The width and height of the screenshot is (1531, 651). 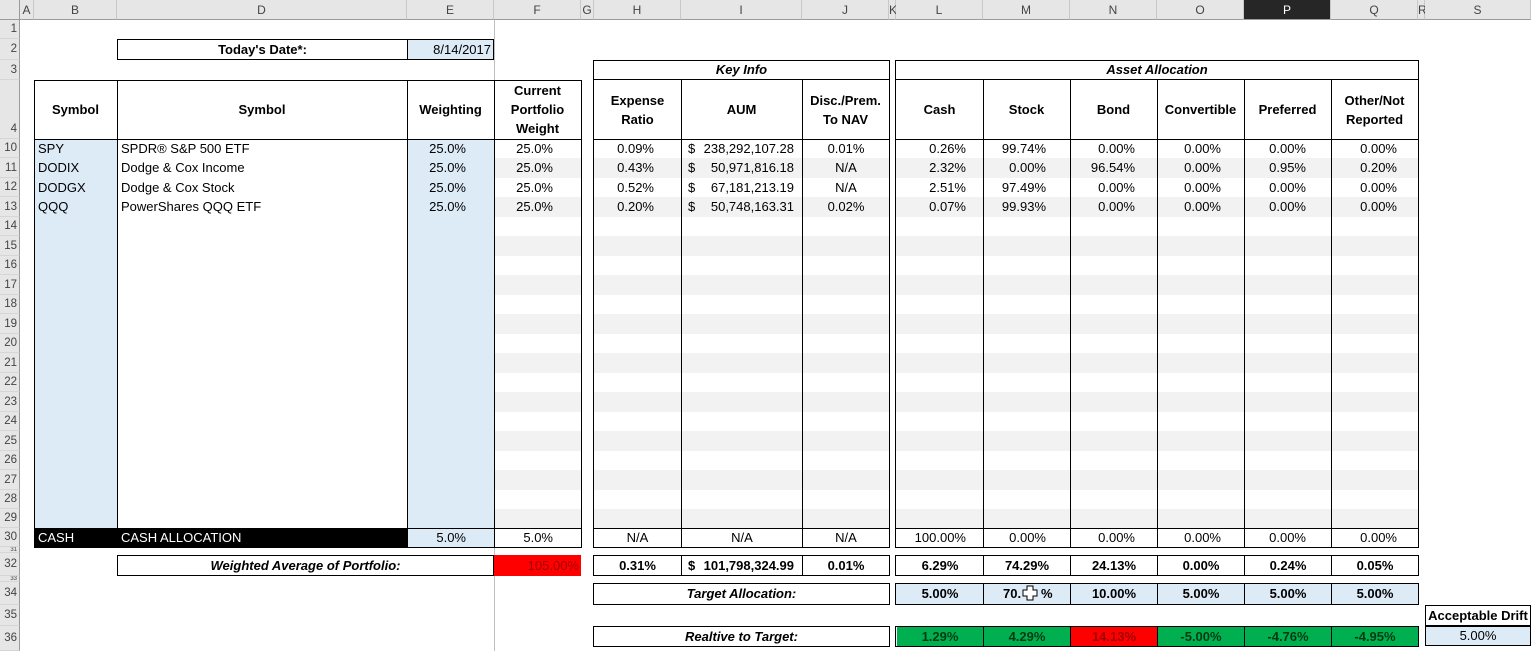 What do you see at coordinates (59, 167) in the screenshot?
I see `holding-symbol: DODIX` at bounding box center [59, 167].